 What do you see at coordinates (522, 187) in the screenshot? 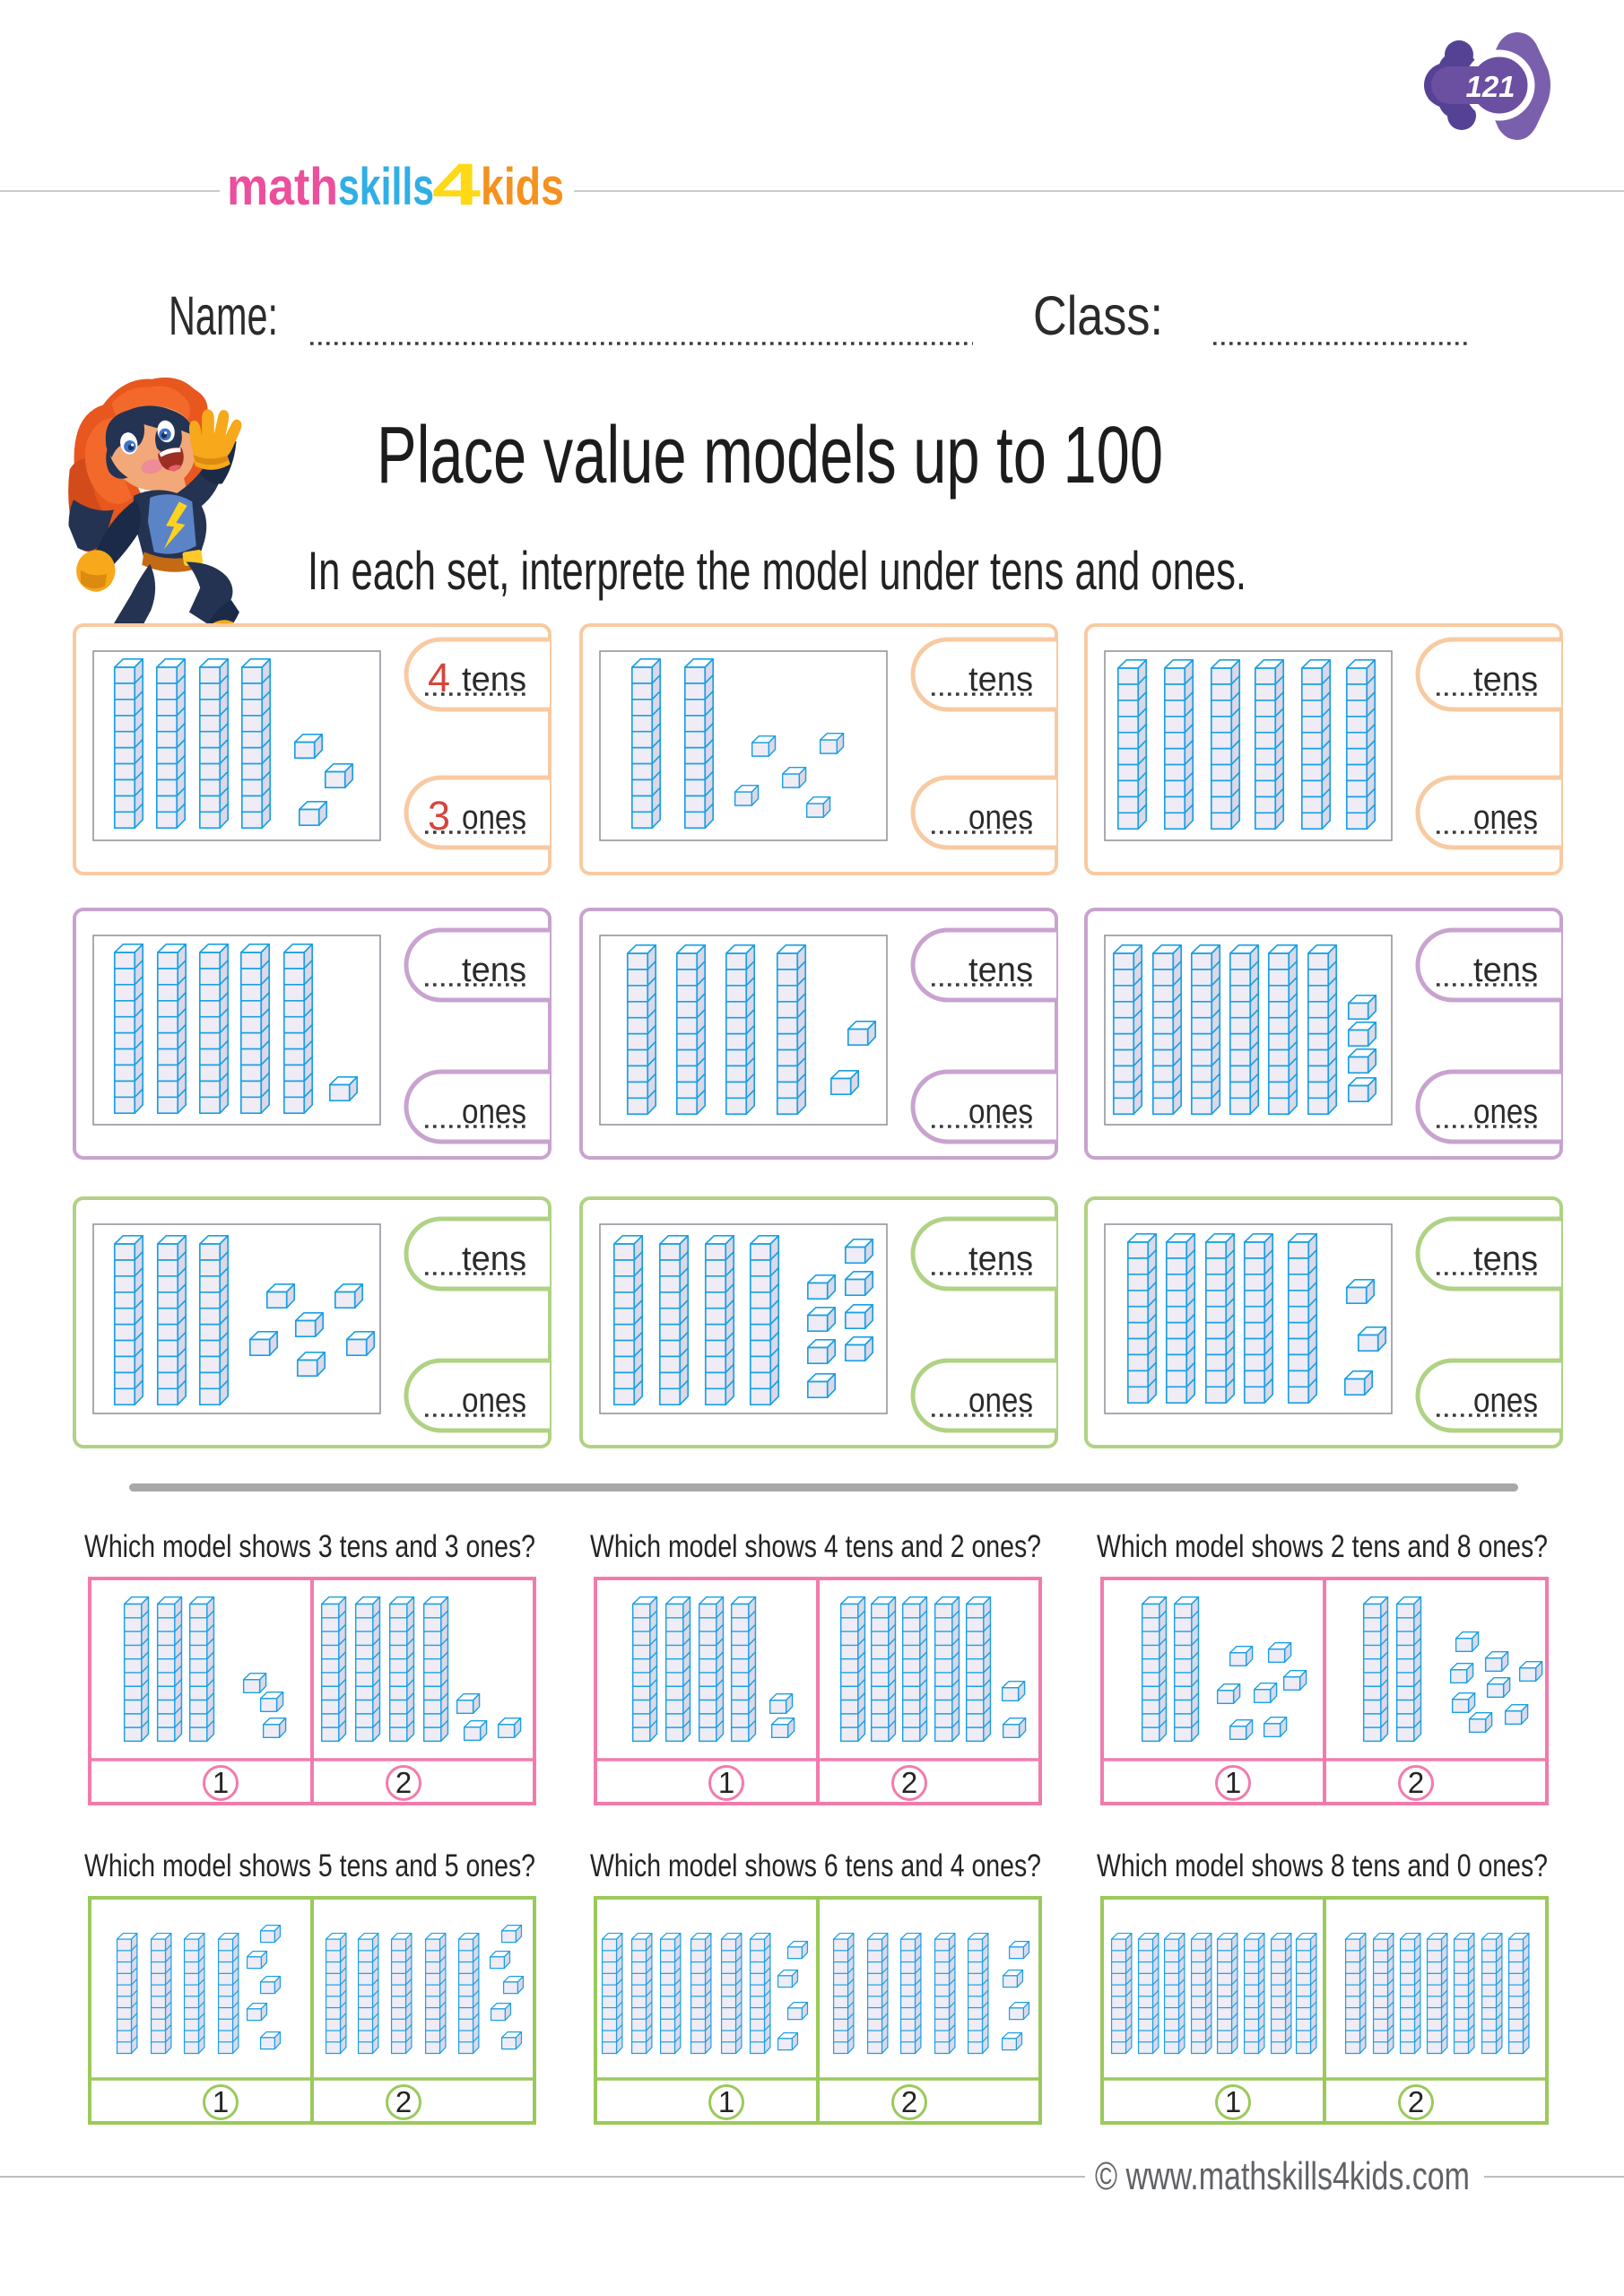
I see `svg-text: kids` at bounding box center [522, 187].